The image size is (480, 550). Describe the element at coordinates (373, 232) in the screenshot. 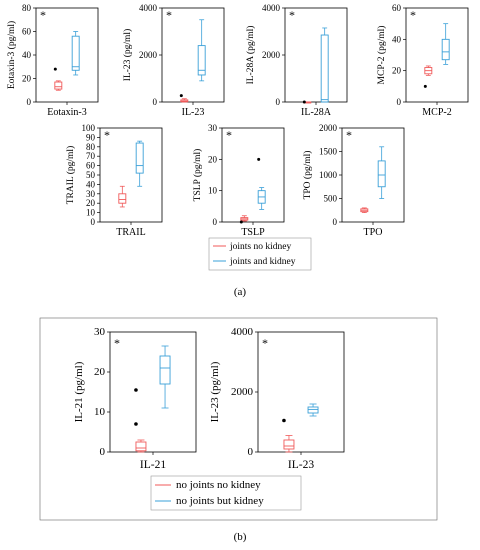

I see `chart-tpo-xlabel: TPO` at that location.